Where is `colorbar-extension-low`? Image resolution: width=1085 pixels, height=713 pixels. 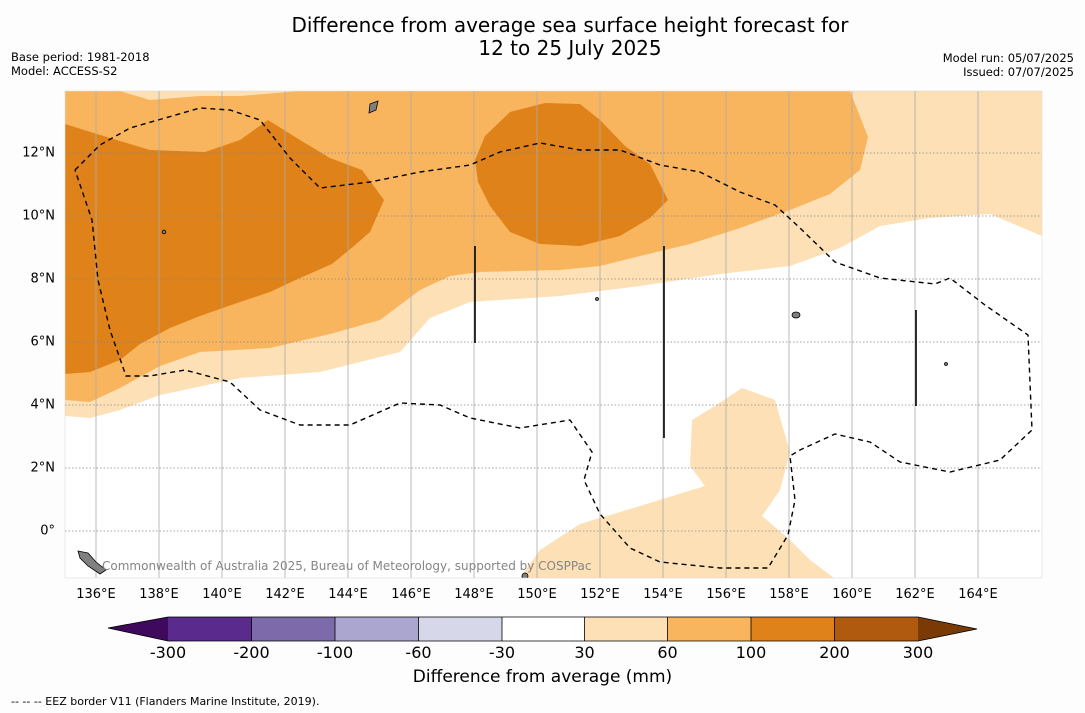 colorbar-extension-low is located at coordinates (138, 629).